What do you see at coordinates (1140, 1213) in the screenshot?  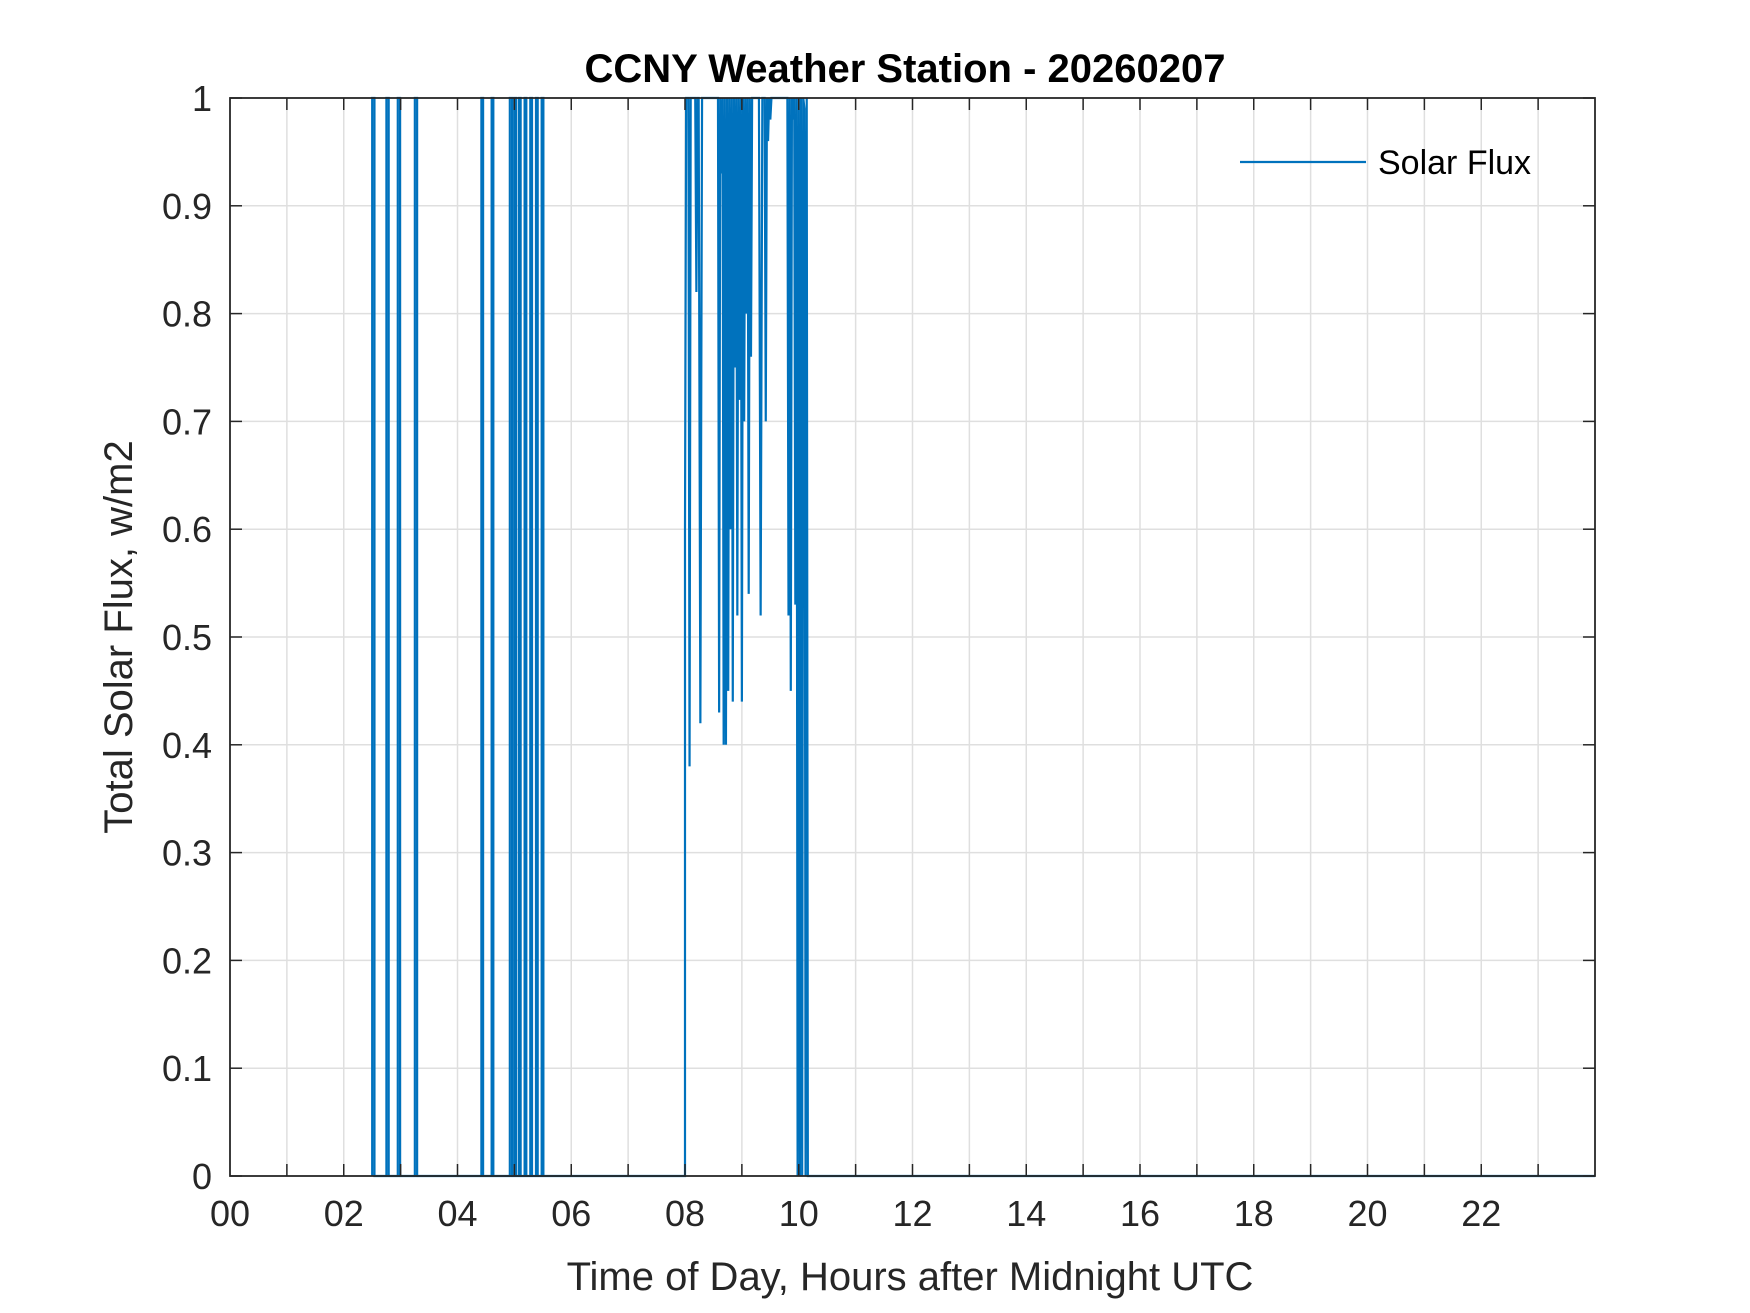 I see `x-tick-label: 16` at bounding box center [1140, 1213].